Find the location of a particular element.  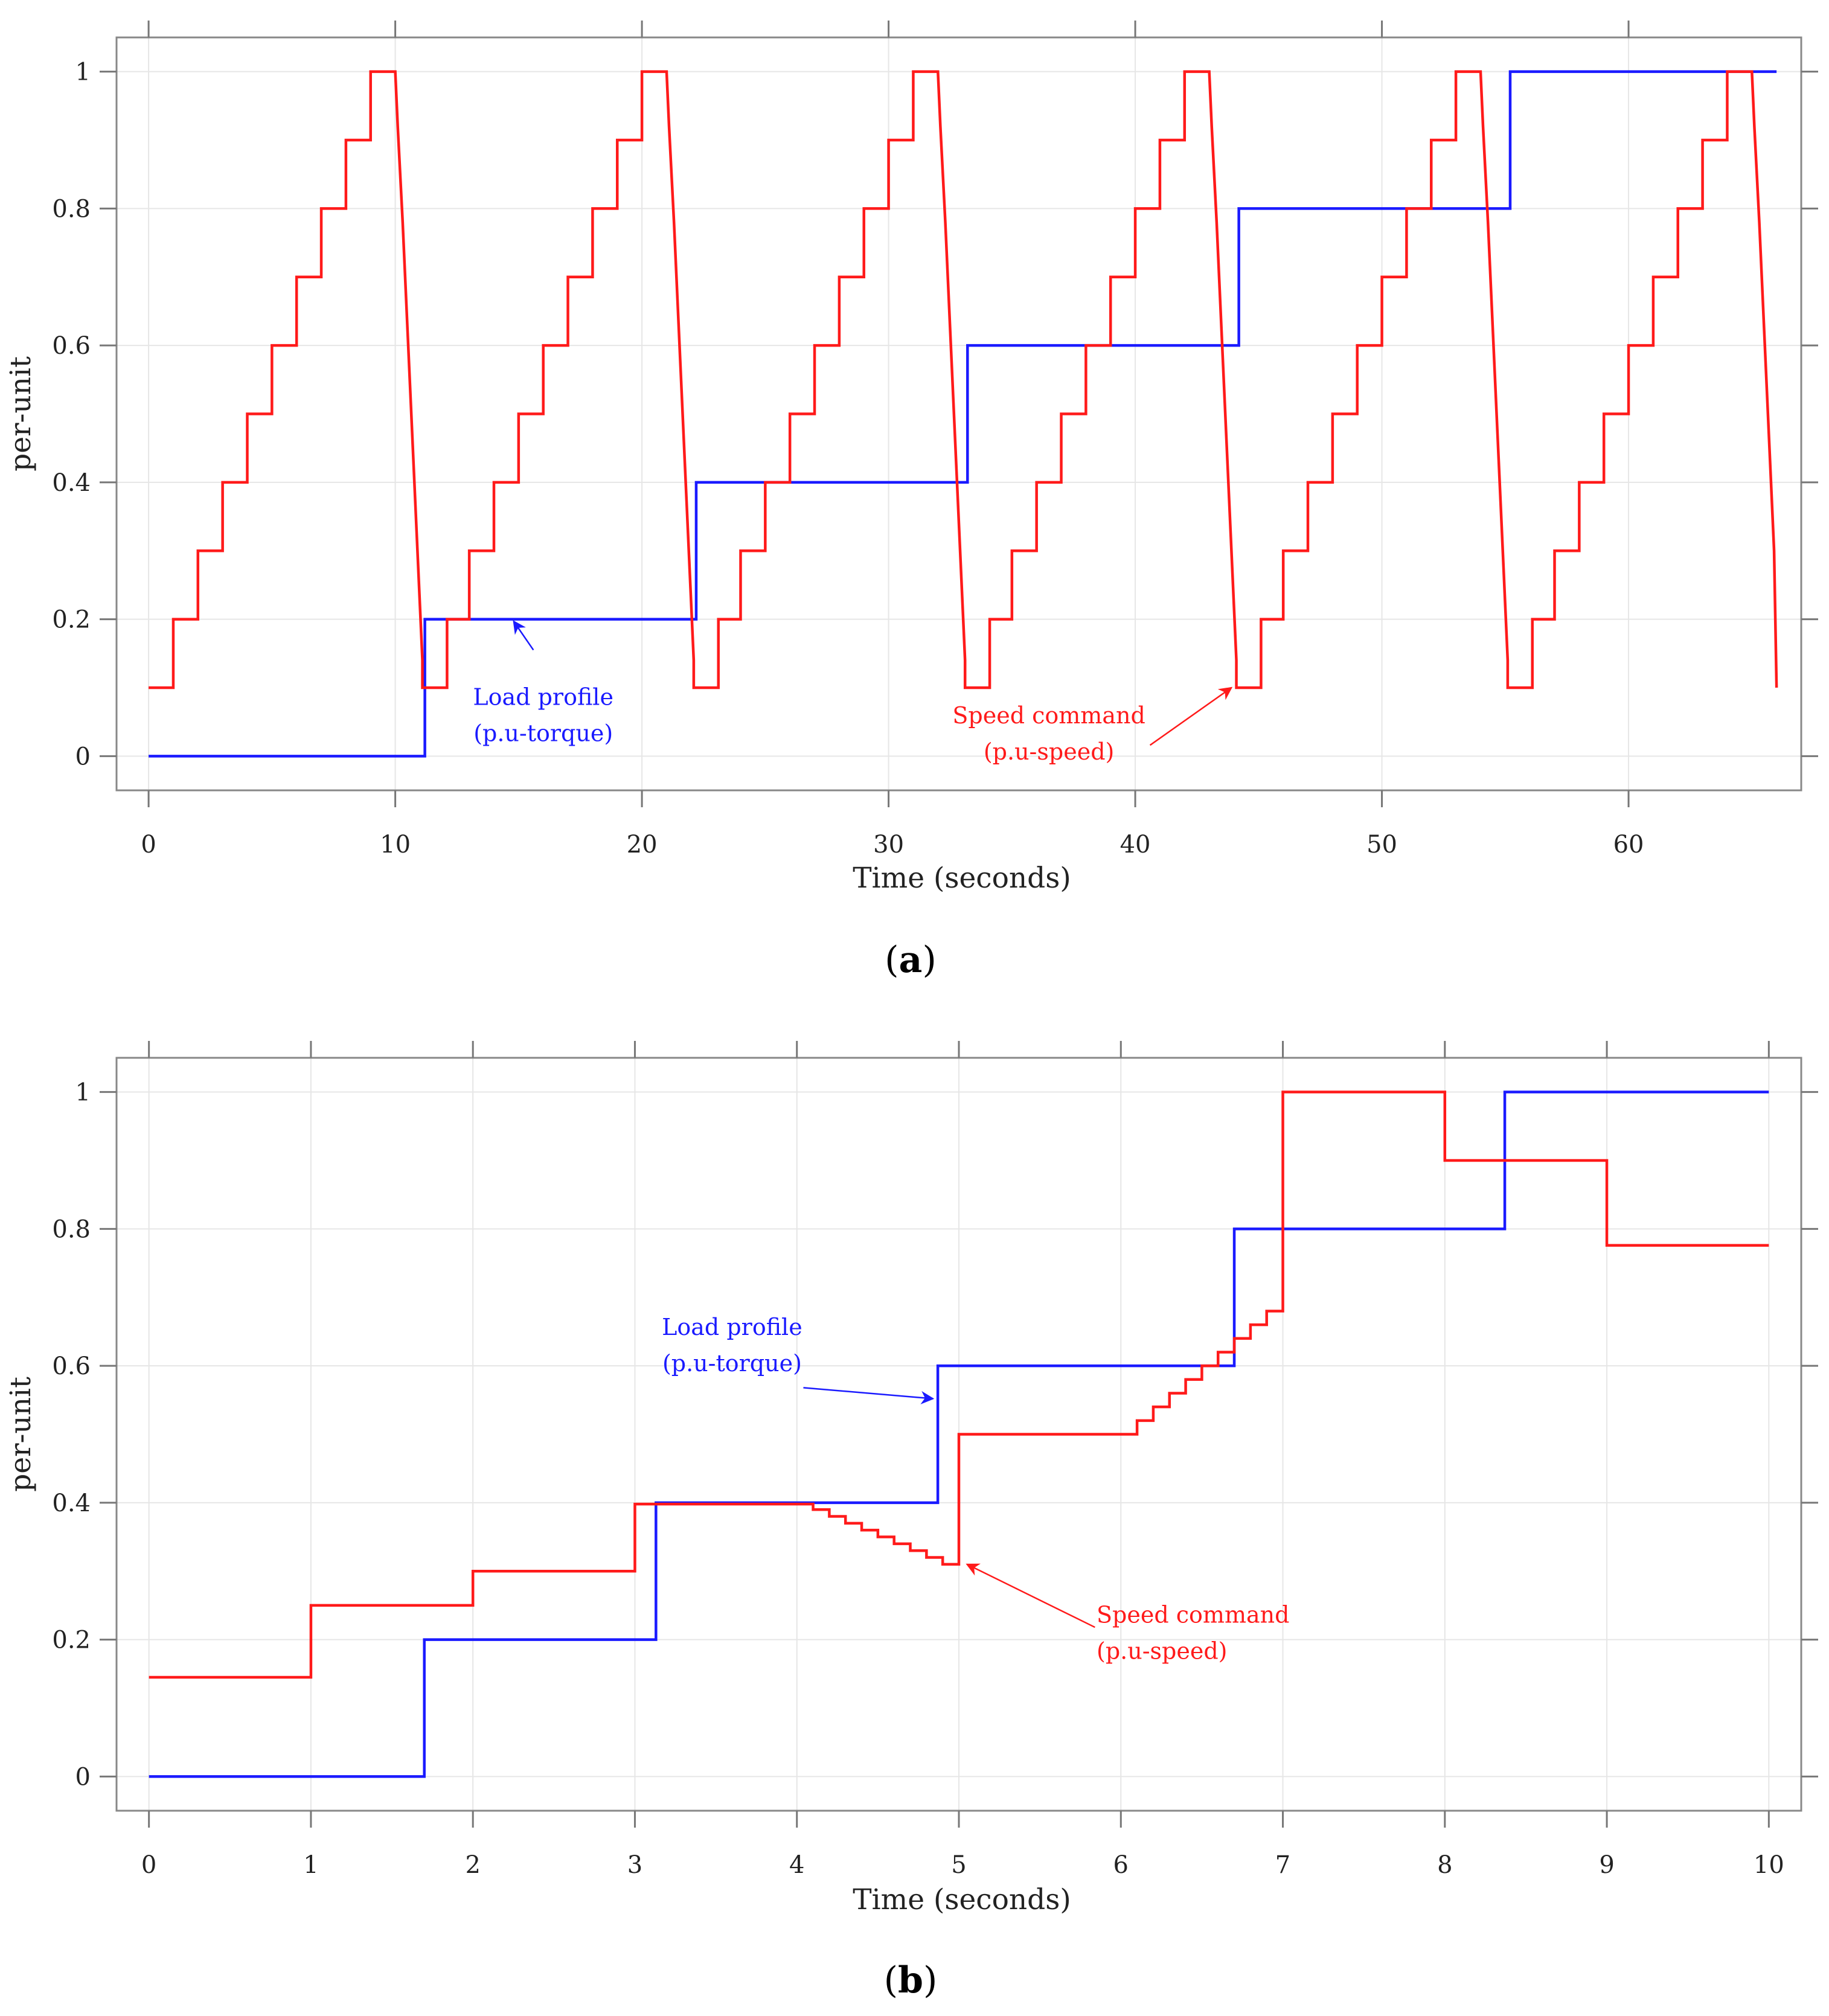

x-tick-label: 60 is located at coordinates (1628, 845).